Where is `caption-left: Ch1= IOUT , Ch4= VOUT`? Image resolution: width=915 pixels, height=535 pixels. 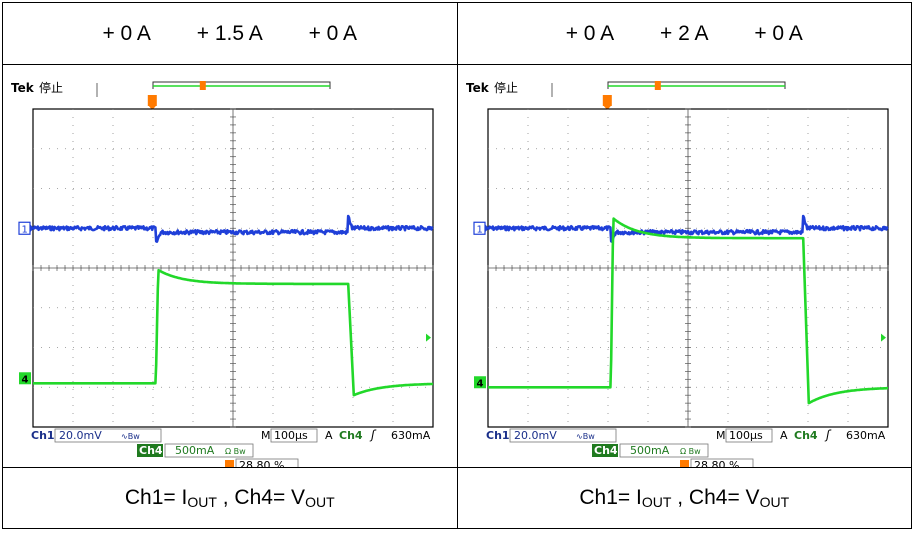 caption-left: Ch1= IOUT , Ch4= VOUT is located at coordinates (230, 498).